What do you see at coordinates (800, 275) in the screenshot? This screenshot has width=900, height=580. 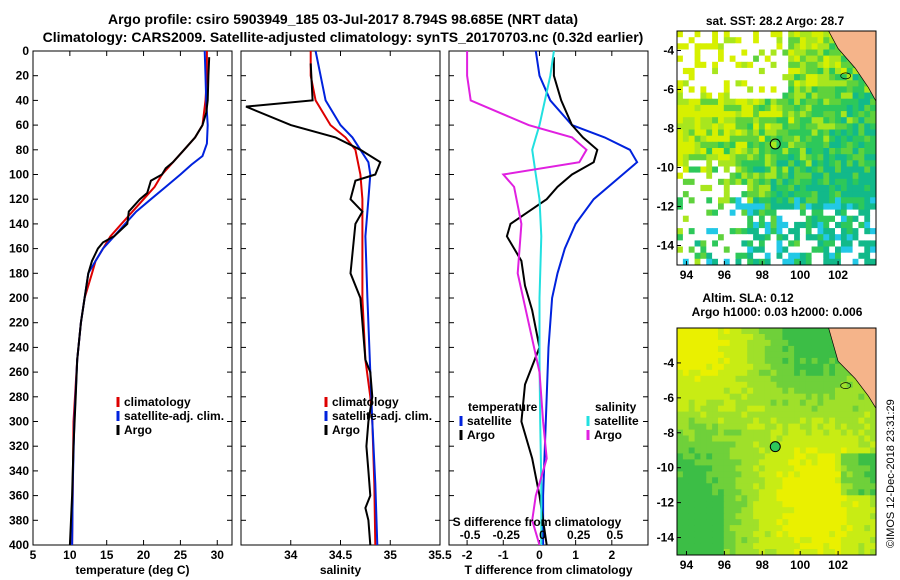 I see `sst_map-xtick-label: 100` at bounding box center [800, 275].